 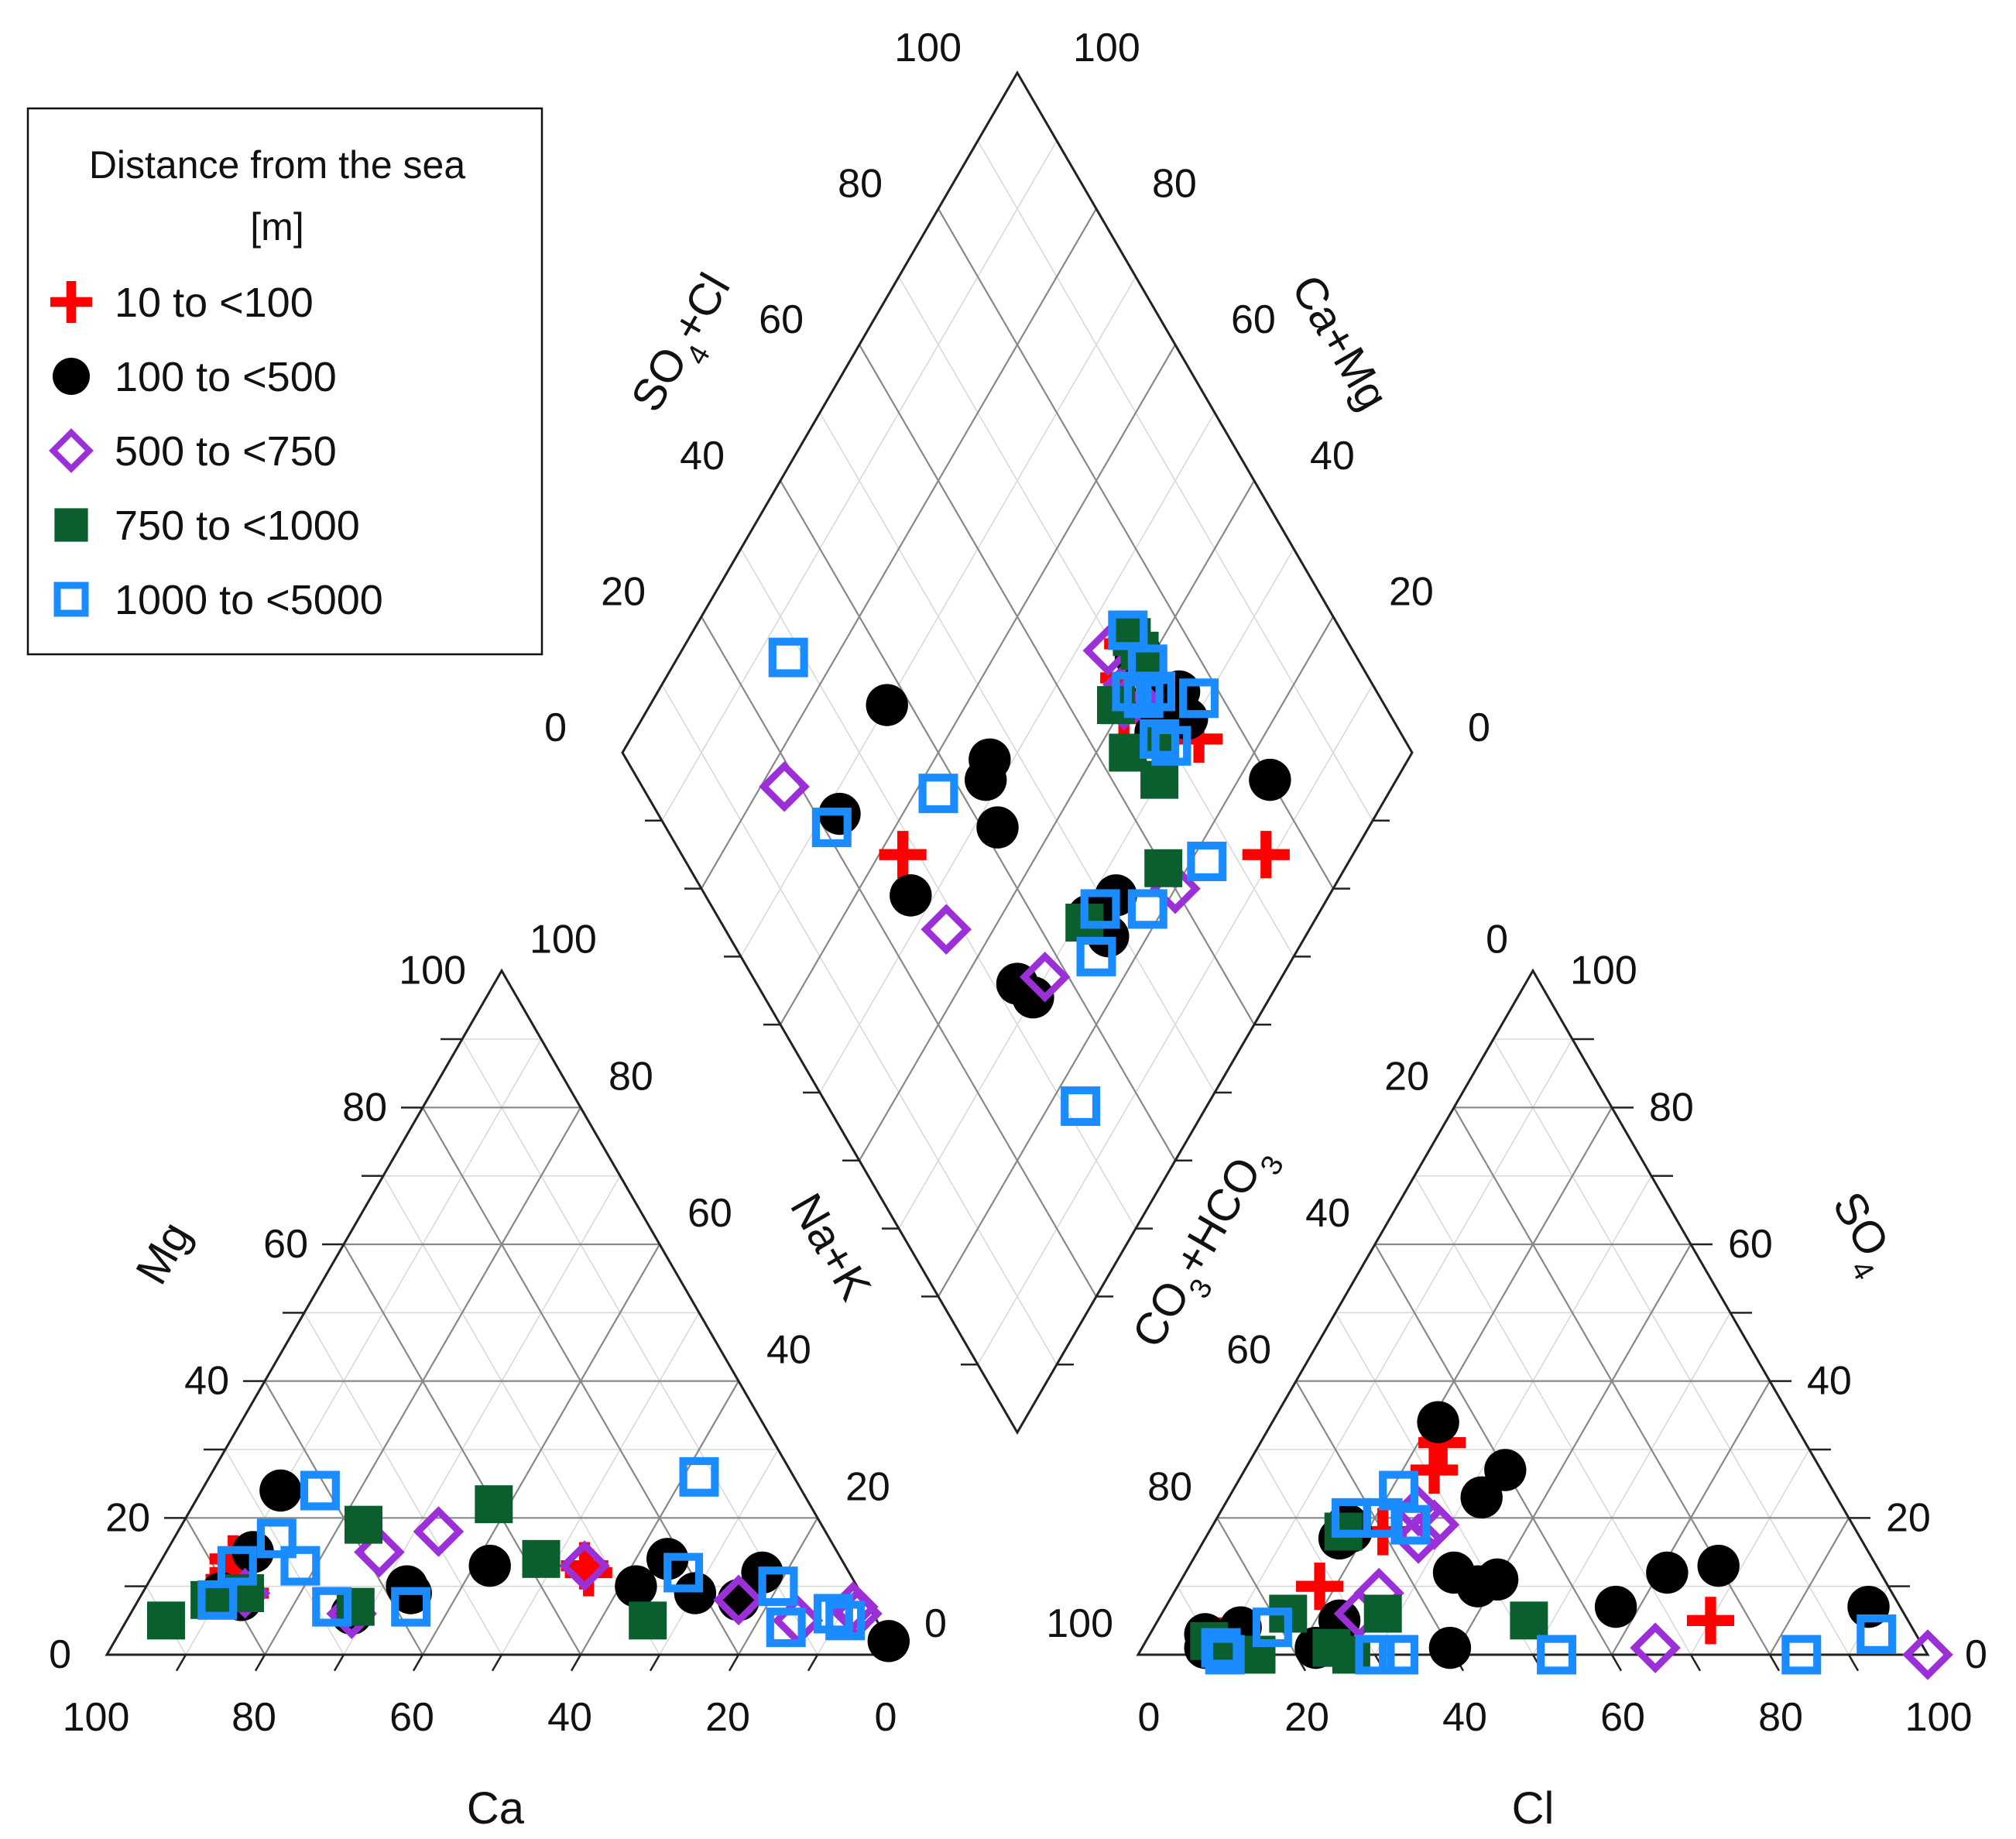 I want to click on legend-entry-label: 750 to <1000, so click(x=238, y=526).